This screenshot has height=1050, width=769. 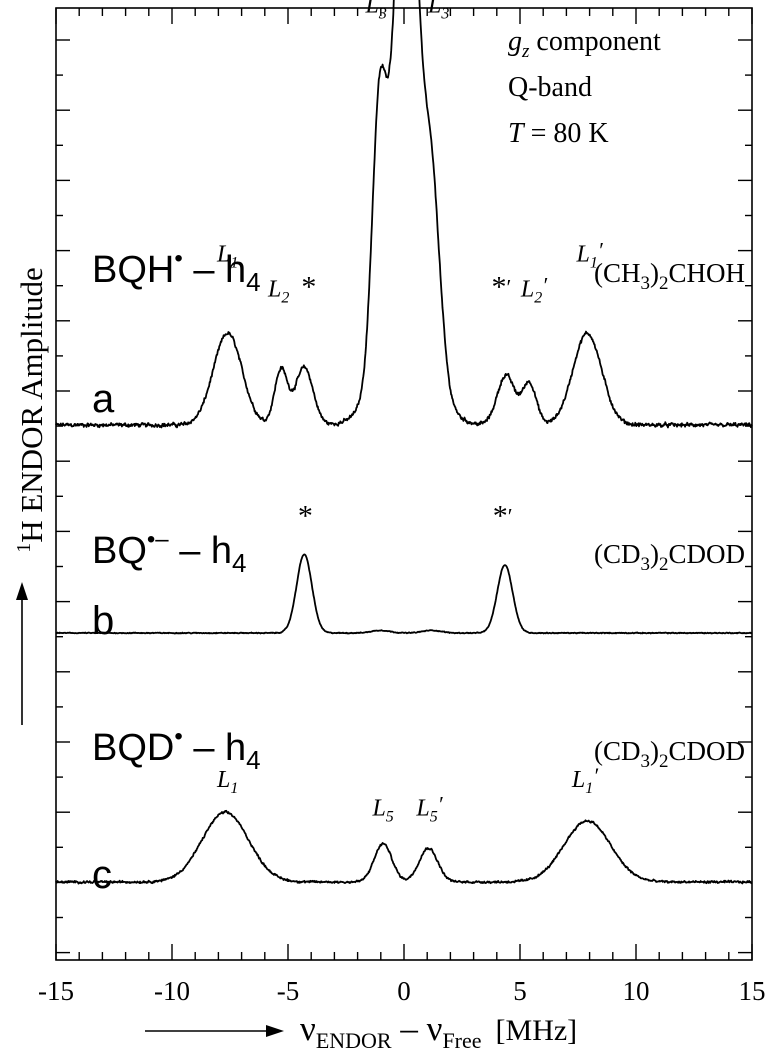 What do you see at coordinates (382, 811) in the screenshot?
I see `peak-label: L5` at bounding box center [382, 811].